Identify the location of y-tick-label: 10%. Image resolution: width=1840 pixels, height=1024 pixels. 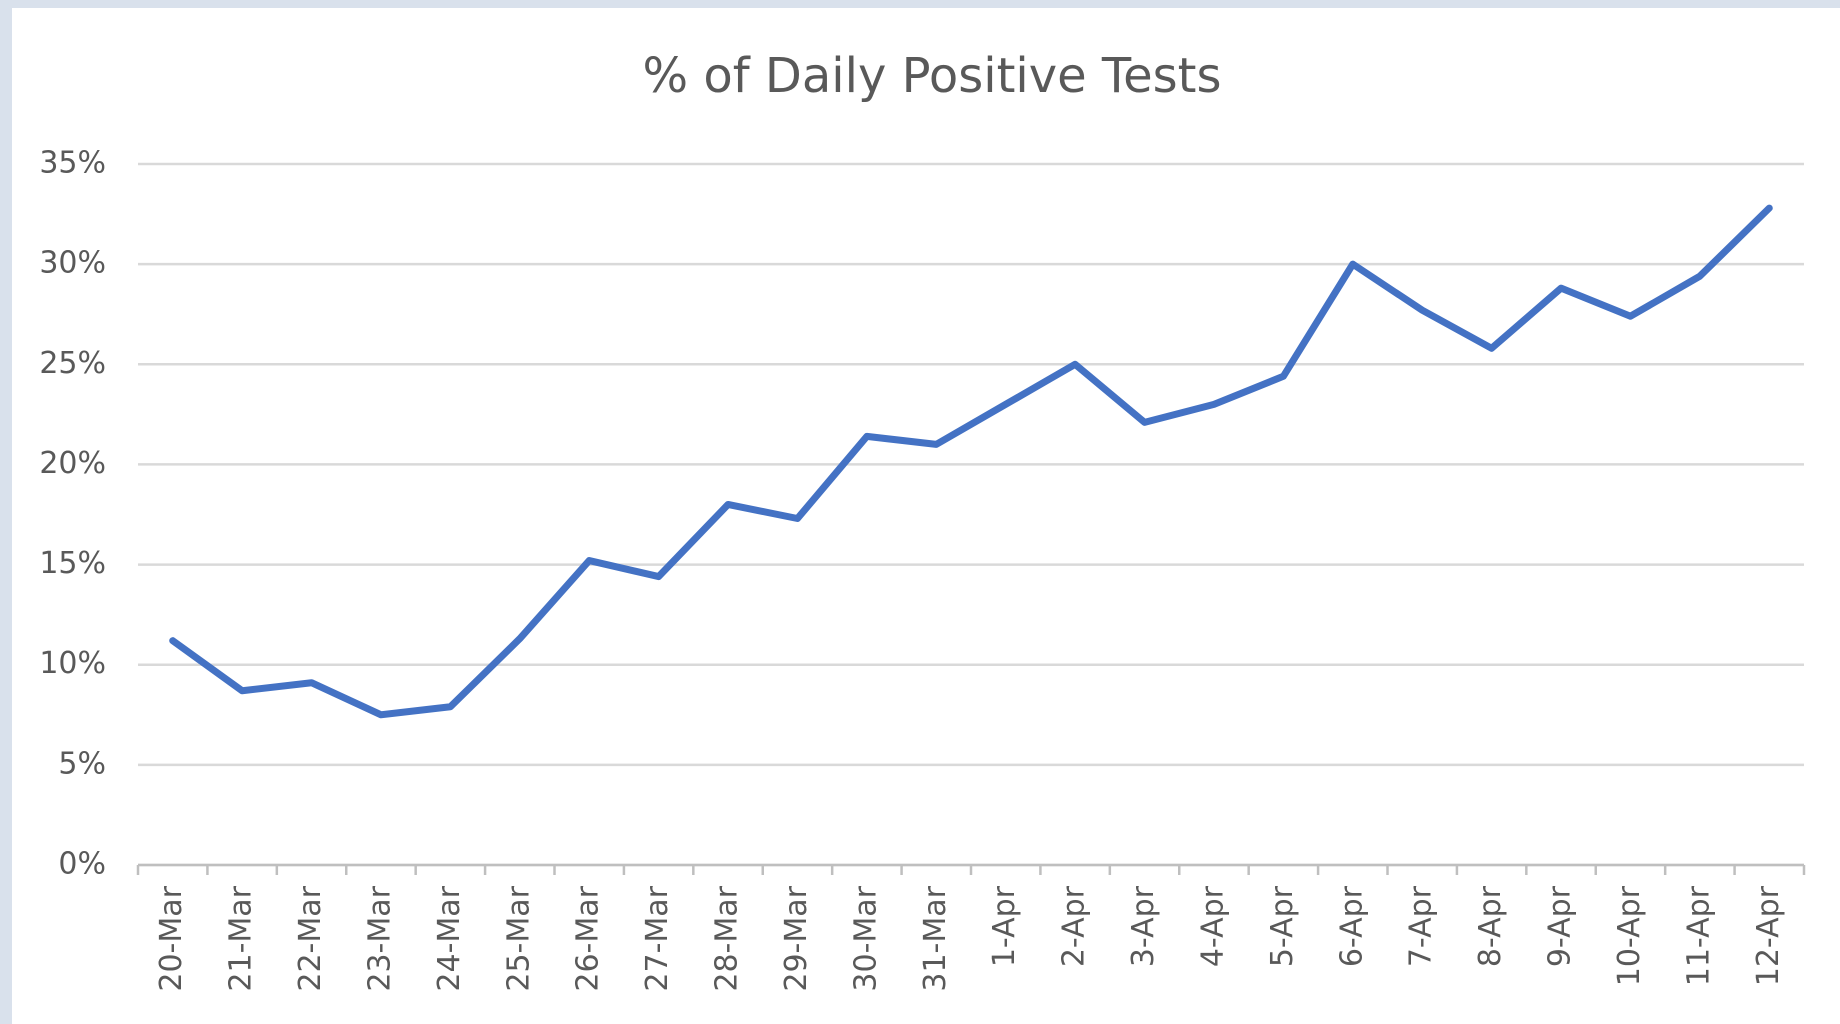
(72, 663).